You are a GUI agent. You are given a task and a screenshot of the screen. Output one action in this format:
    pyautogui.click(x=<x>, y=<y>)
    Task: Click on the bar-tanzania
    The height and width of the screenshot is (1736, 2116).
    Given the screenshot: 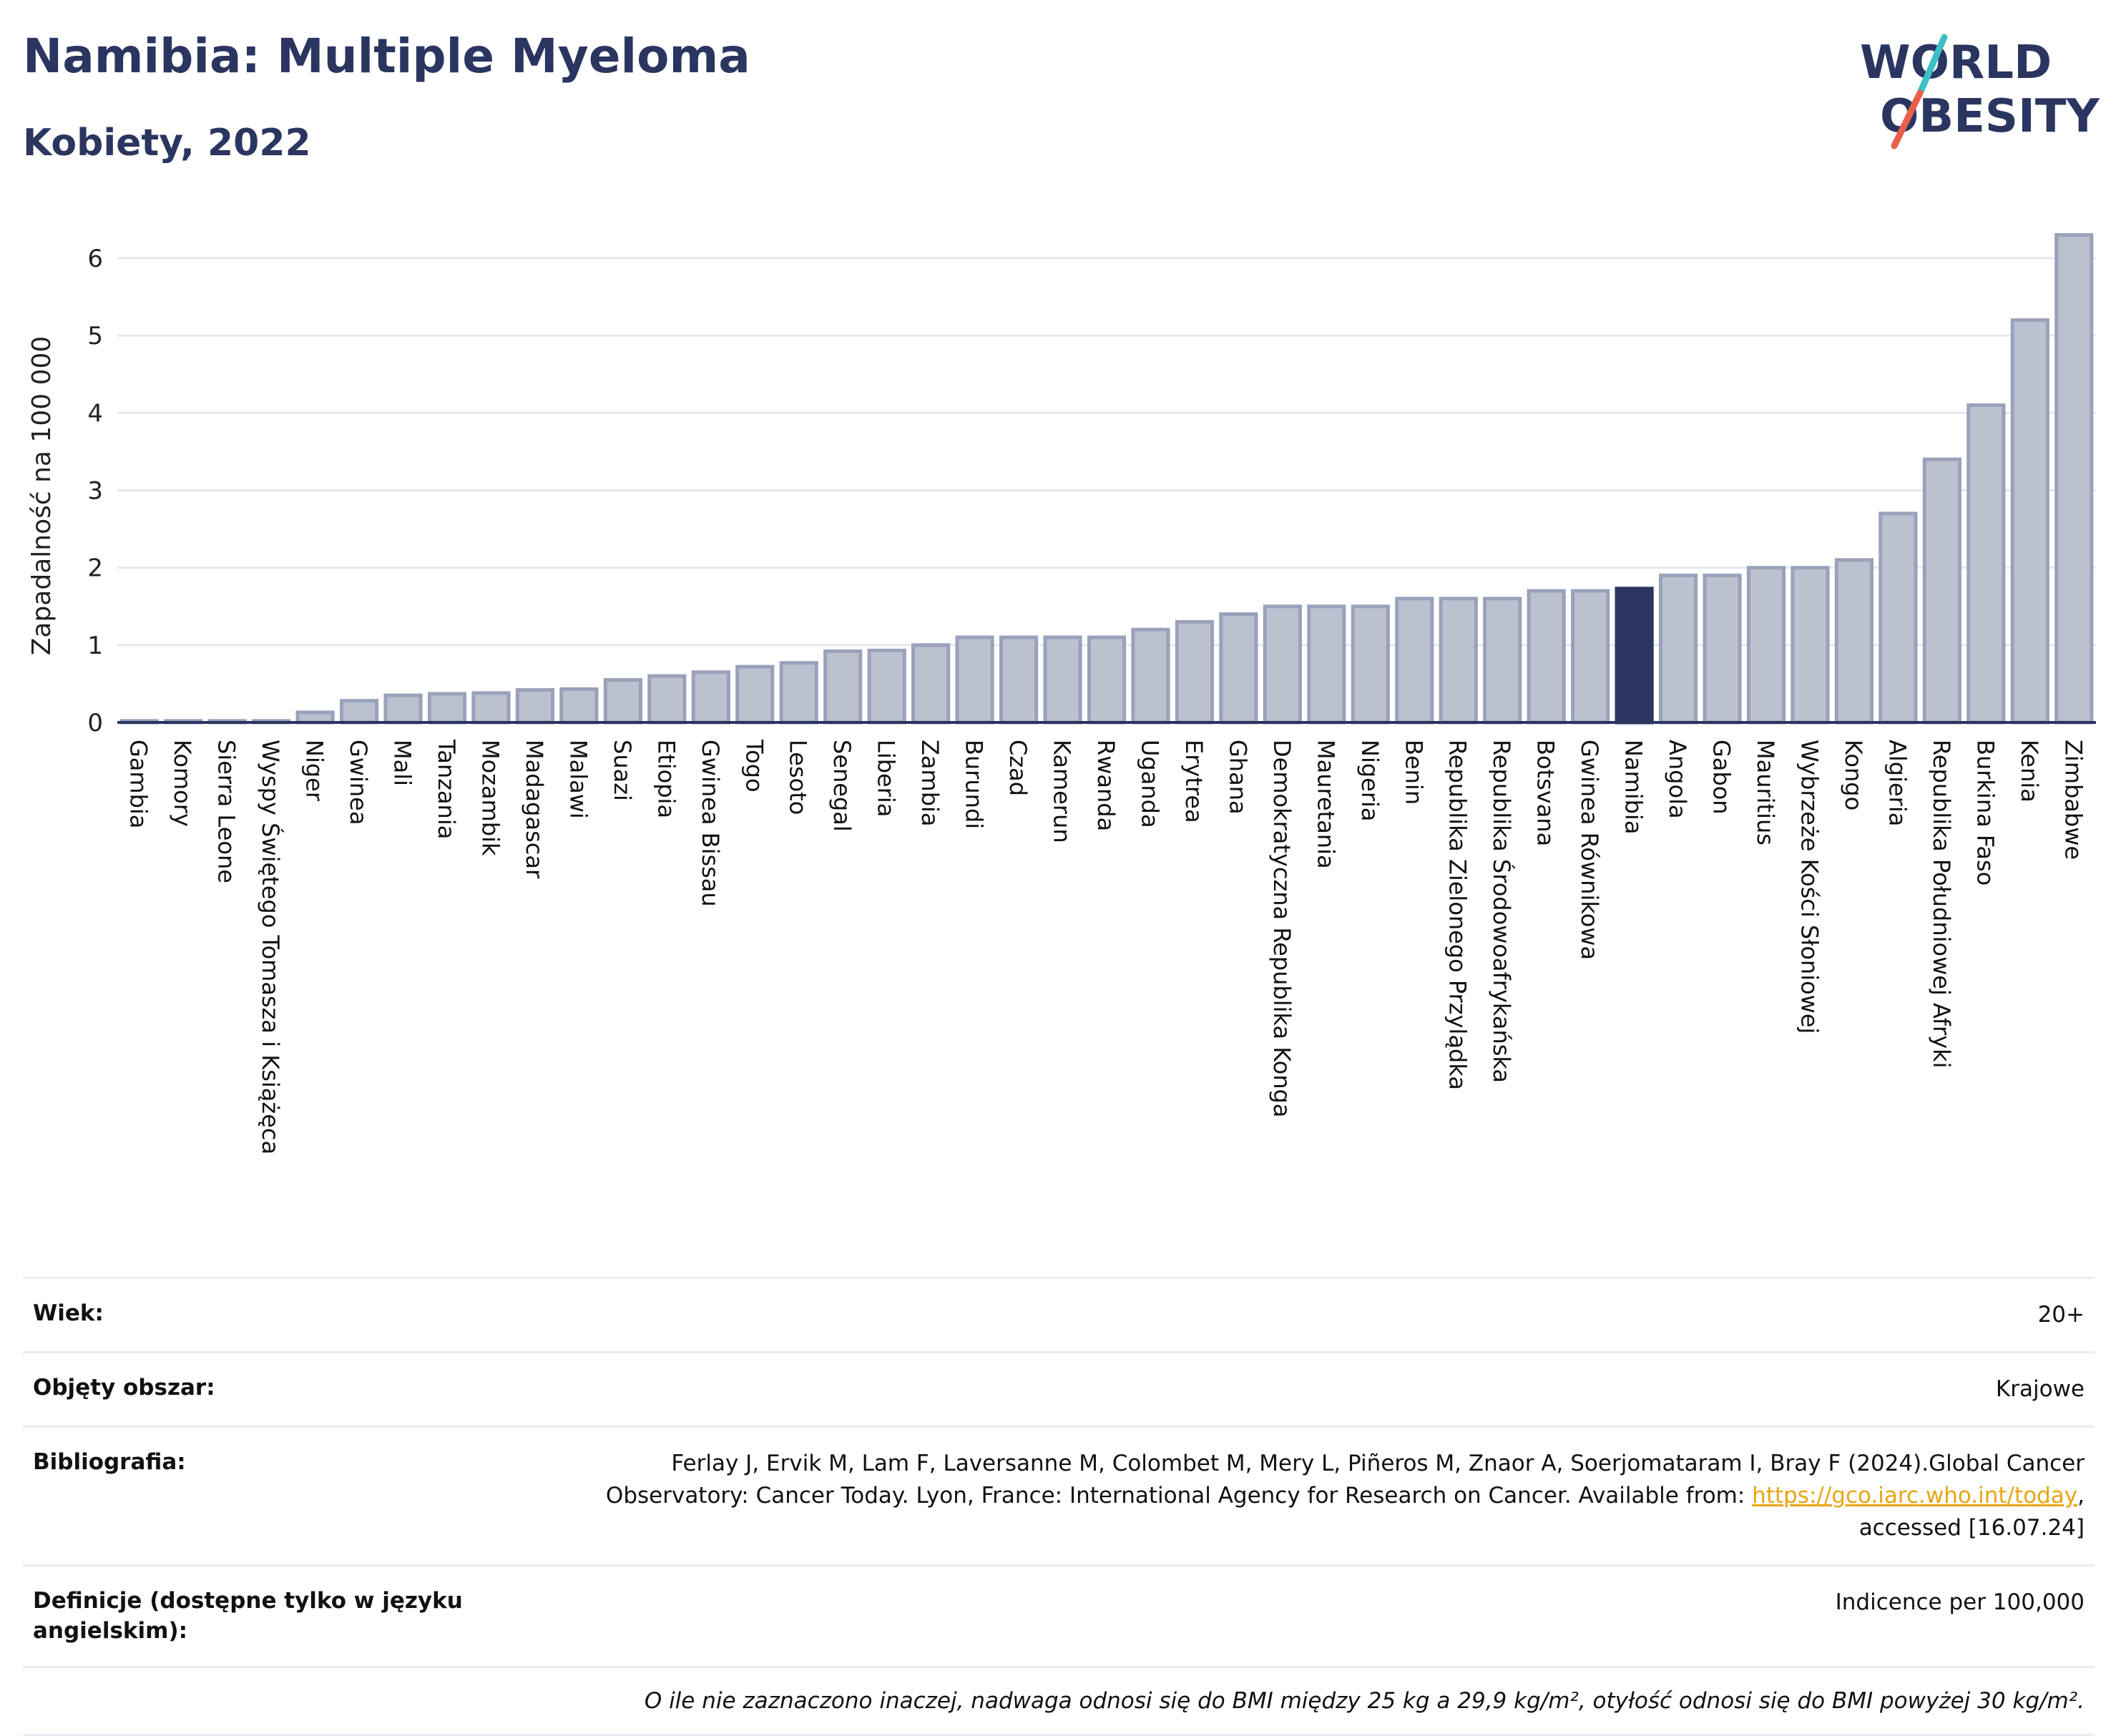 What is the action you would take?
    pyautogui.click(x=447, y=708)
    